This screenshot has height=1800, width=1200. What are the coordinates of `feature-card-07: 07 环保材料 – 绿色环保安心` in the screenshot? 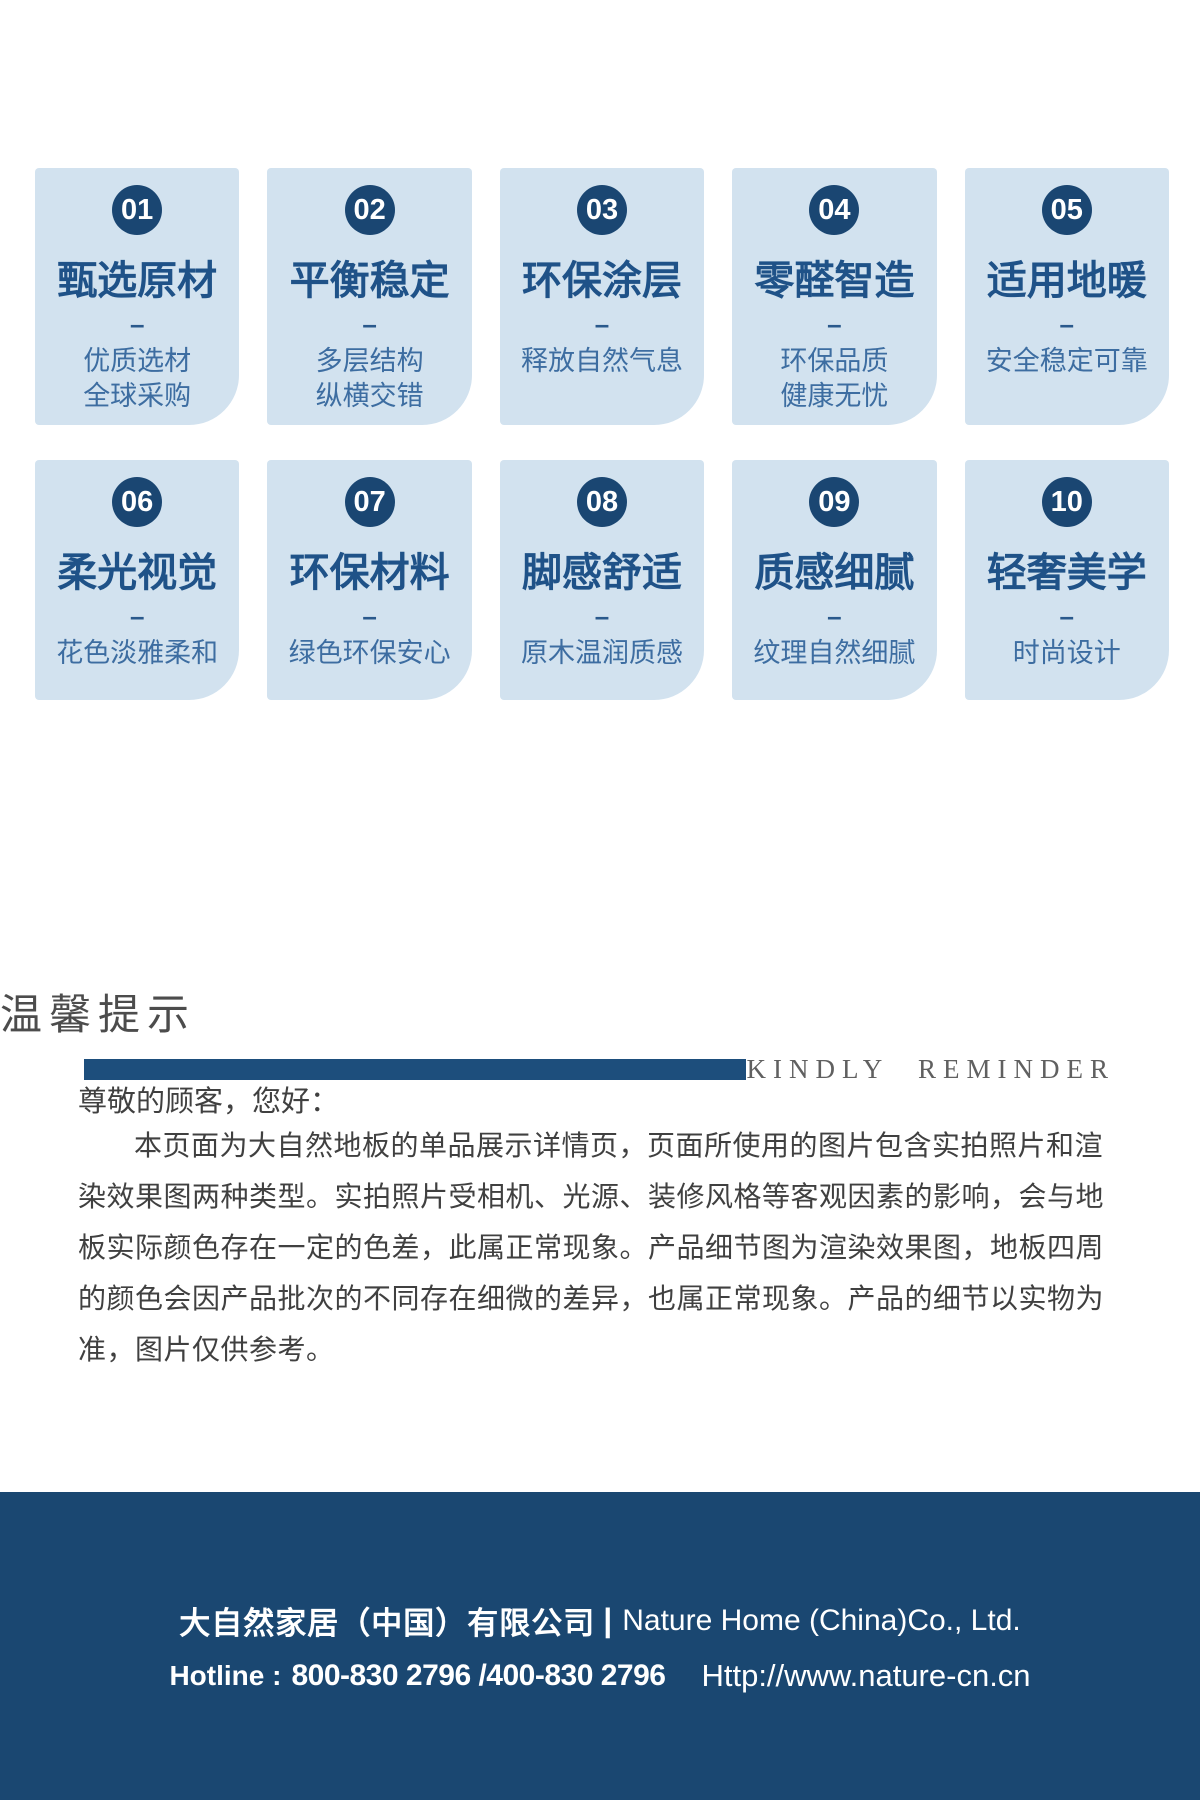 It's located at (369, 580).